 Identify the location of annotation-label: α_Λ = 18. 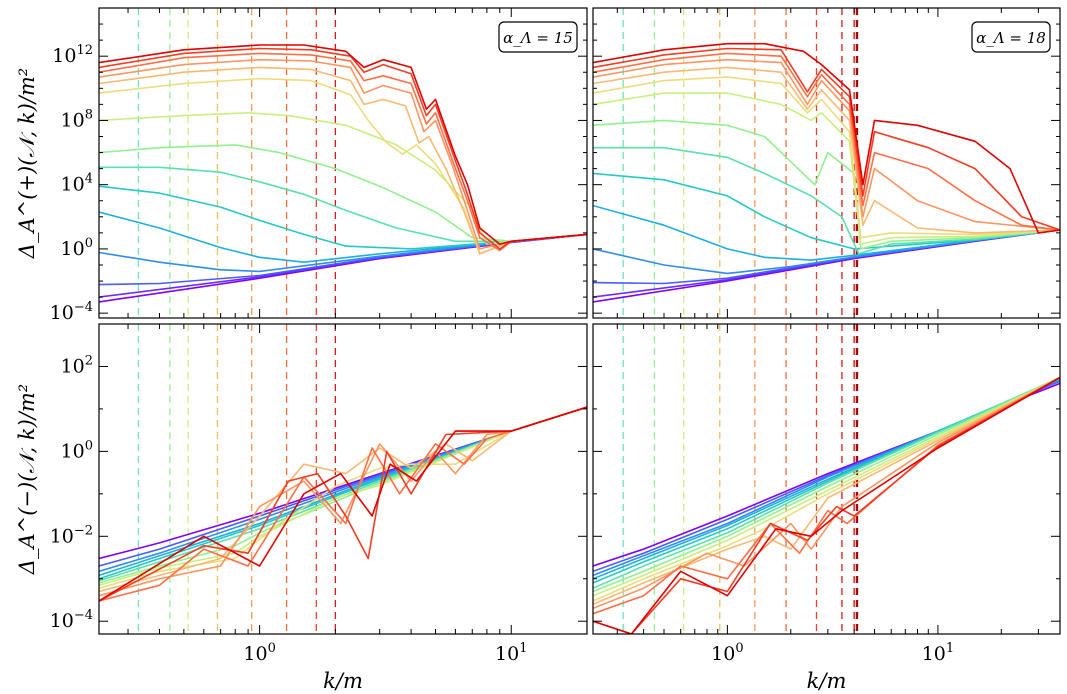
(1011, 38).